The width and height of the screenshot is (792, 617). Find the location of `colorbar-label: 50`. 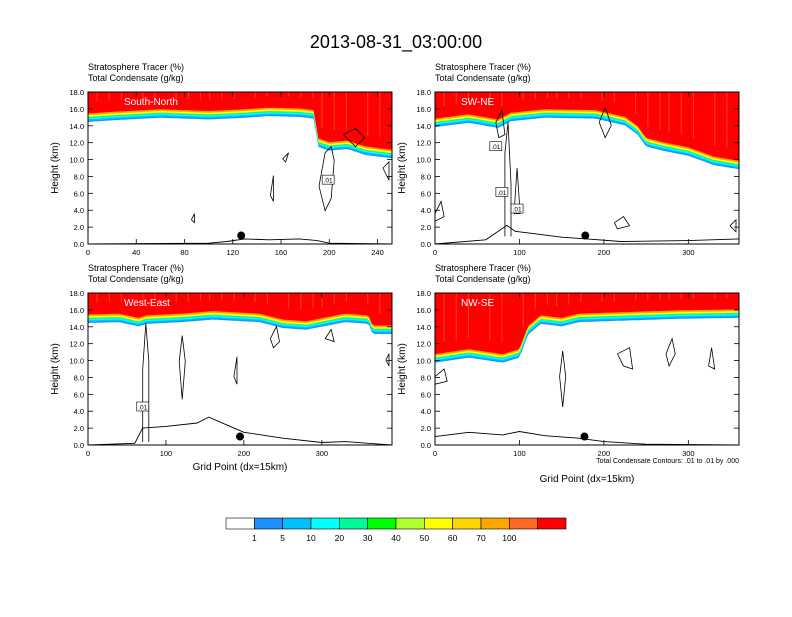

colorbar-label: 50 is located at coordinates (425, 538).